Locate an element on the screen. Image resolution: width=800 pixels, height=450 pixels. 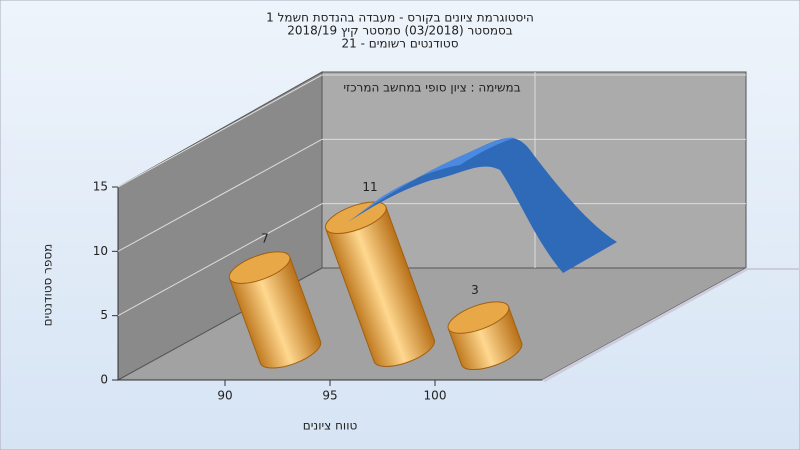
x-axis-label: טווח ציונים is located at coordinates (330, 426).